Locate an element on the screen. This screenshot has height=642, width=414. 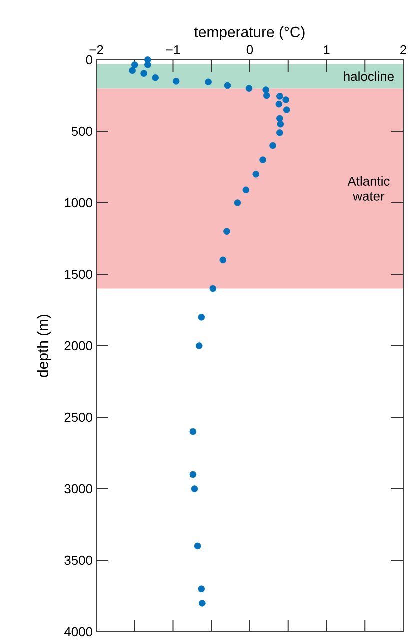
x-tick-label: −2 is located at coordinates (97, 49).